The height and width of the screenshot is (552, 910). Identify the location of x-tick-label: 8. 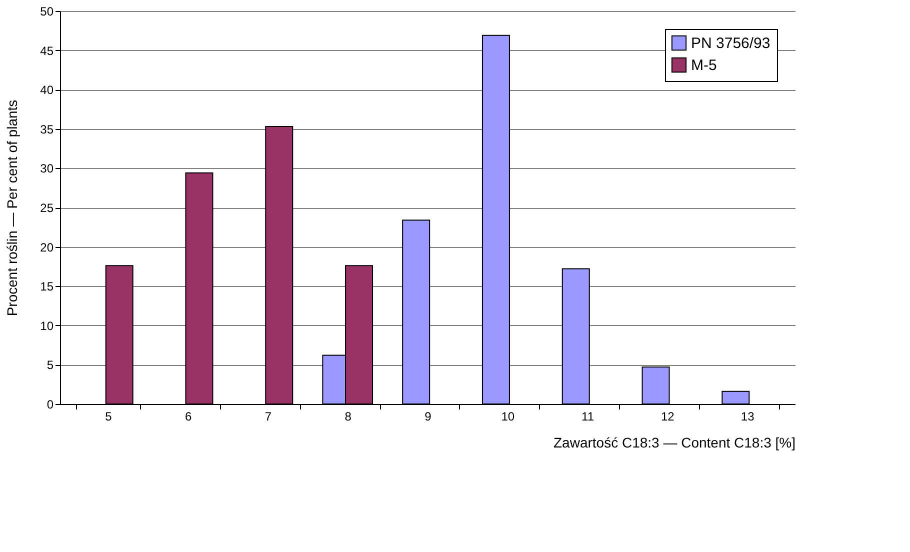
(348, 417).